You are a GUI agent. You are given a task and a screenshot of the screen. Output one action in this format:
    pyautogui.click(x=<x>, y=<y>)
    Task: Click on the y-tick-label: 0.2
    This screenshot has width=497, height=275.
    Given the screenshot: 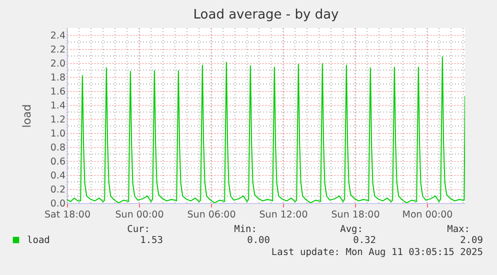 What is the action you would take?
    pyautogui.click(x=58, y=190)
    